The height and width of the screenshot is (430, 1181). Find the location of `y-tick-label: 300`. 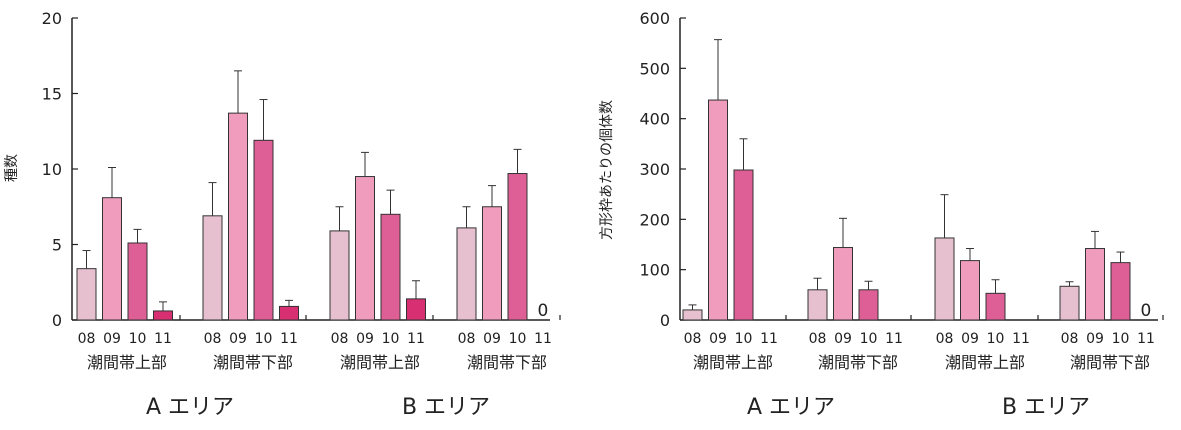

y-tick-label: 300 is located at coordinates (654, 169).